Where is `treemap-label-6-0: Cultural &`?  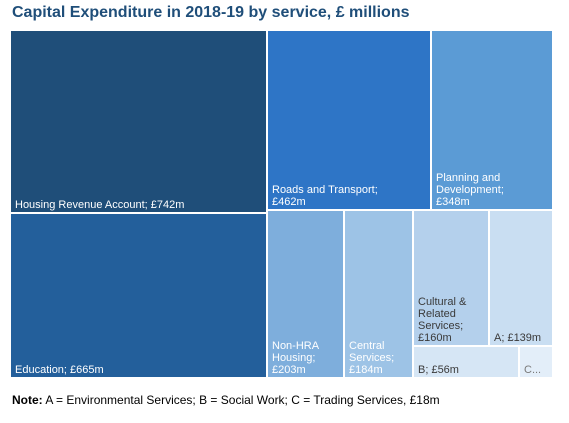
treemap-label-6-0: Cultural & is located at coordinates (442, 302).